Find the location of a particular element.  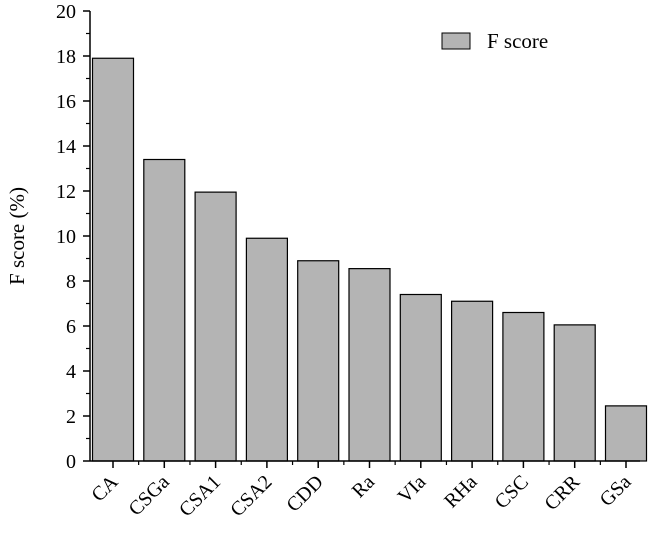

y-tick-label: 20 is located at coordinates (66, 12).